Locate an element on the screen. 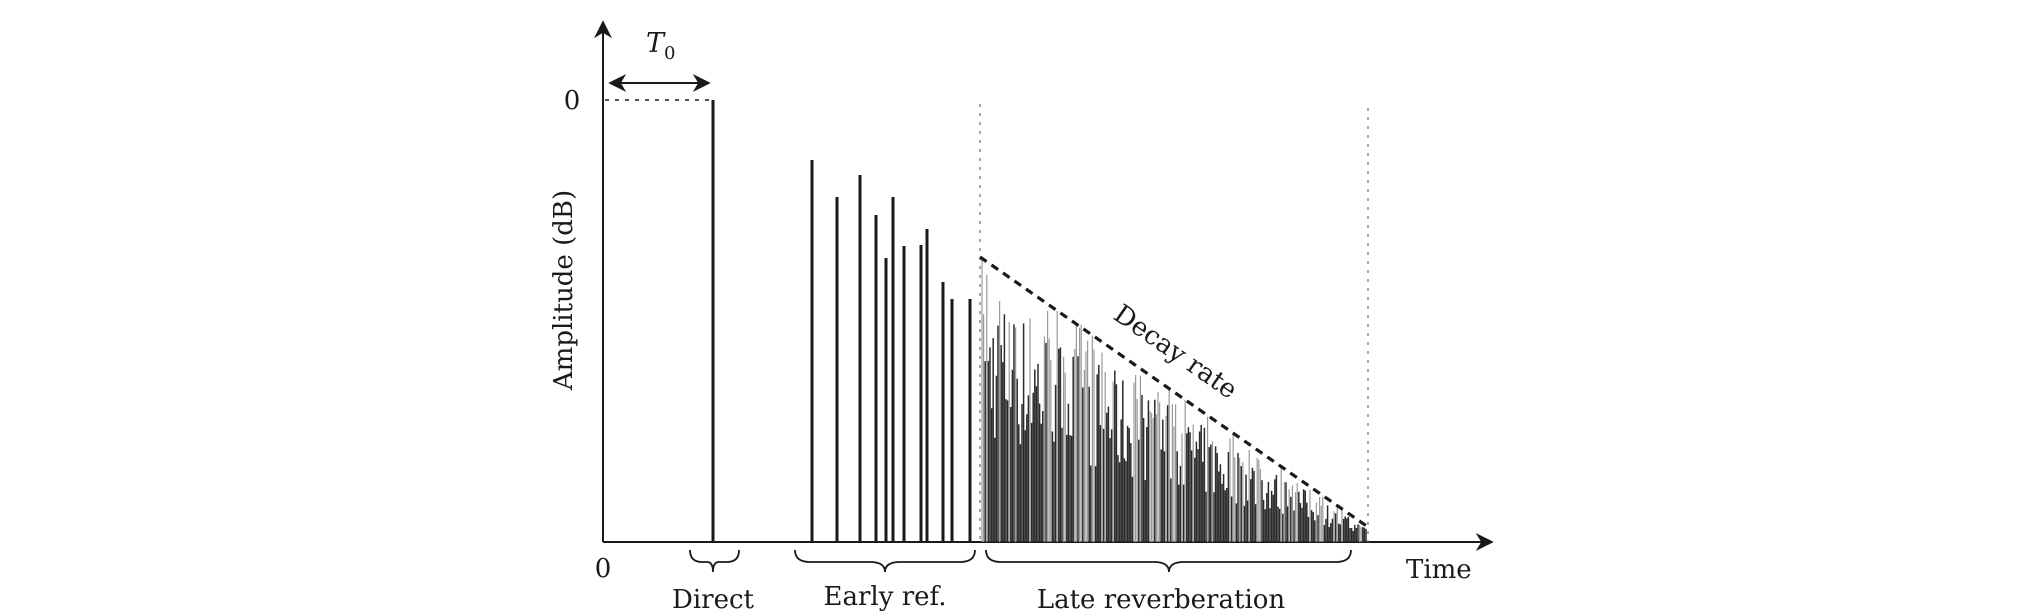 The width and height of the screenshot is (2044, 616). direct-label: Direct is located at coordinates (713, 598).